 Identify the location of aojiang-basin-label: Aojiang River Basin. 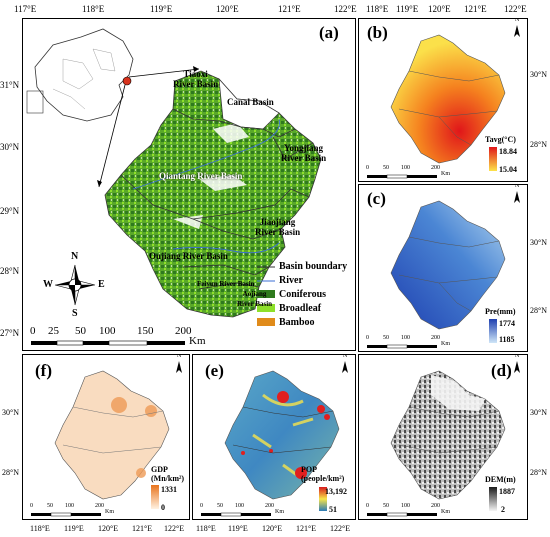
(255, 299).